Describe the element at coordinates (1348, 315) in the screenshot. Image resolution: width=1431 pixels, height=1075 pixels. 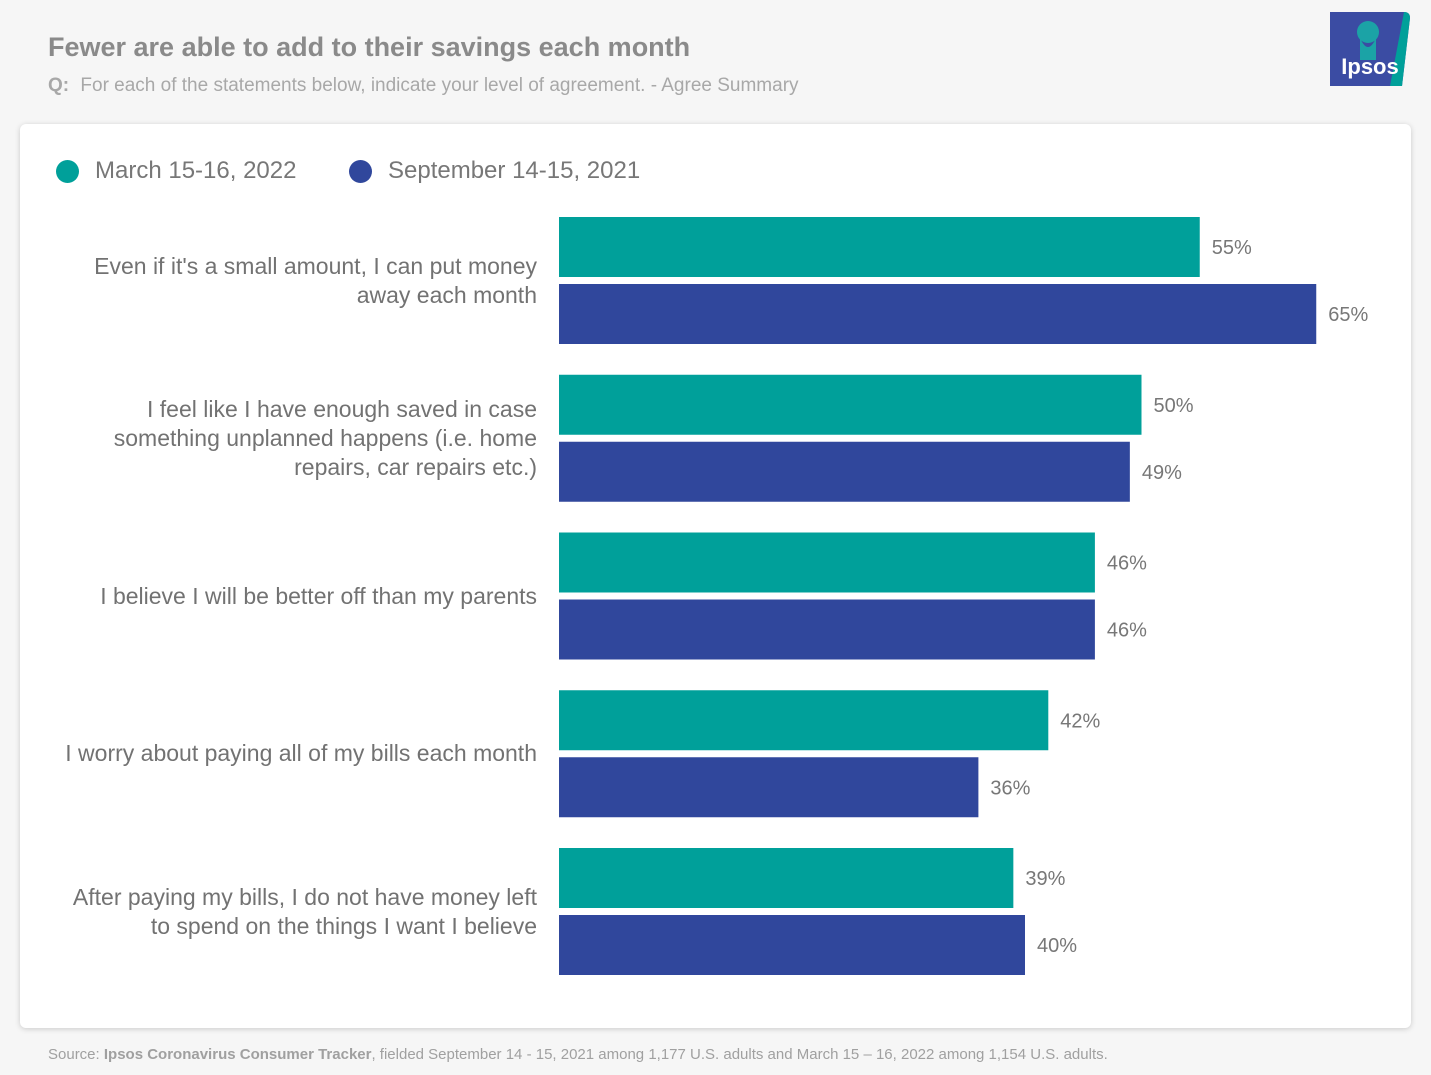
I see `data-label-2021-0: 65%` at that location.